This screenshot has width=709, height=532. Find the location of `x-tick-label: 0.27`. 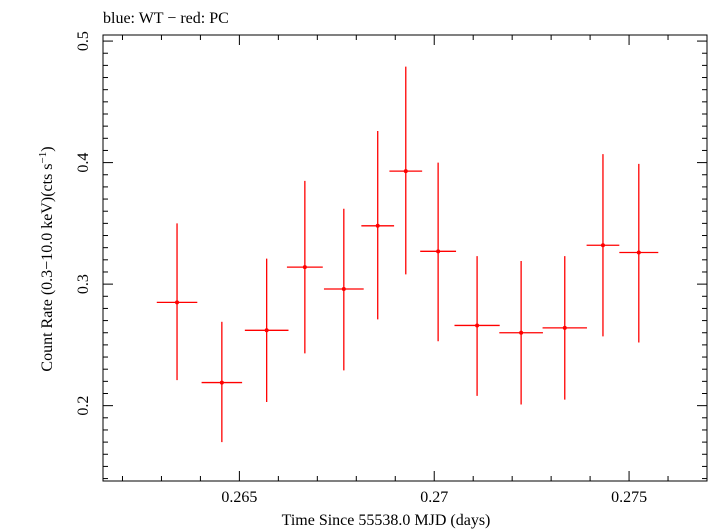

x-tick-label: 0.27 is located at coordinates (434, 497).